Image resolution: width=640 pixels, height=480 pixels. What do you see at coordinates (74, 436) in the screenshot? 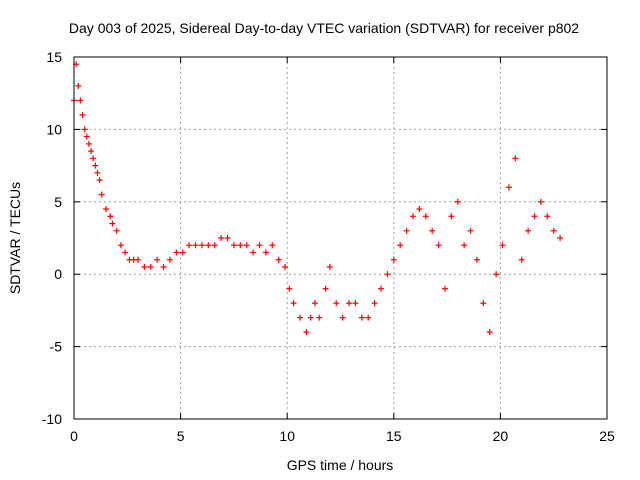
I see `x-tick-label: 0` at bounding box center [74, 436].